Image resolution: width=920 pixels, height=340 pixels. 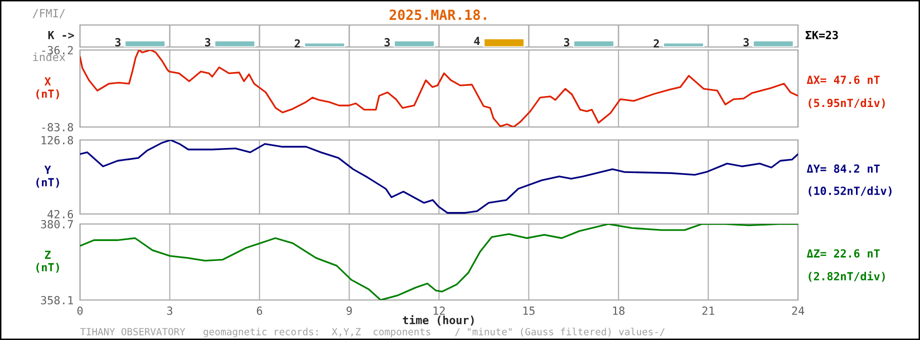 What do you see at coordinates (846, 103) in the screenshot?
I see `text: (5.95nT/div)` at bounding box center [846, 103].